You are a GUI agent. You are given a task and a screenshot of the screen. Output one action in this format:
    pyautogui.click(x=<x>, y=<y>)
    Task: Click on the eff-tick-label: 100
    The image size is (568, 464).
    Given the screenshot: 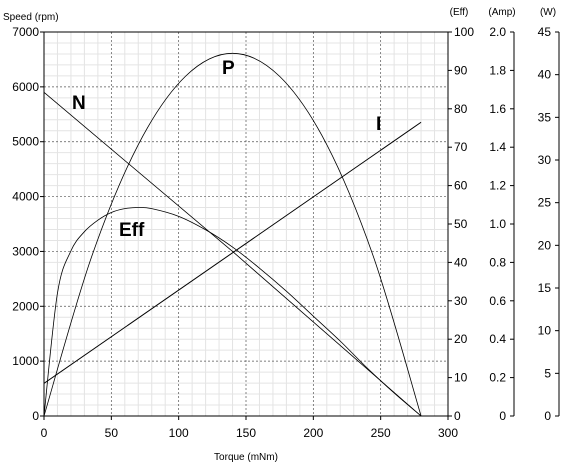 What is the action you would take?
    pyautogui.click(x=464, y=32)
    